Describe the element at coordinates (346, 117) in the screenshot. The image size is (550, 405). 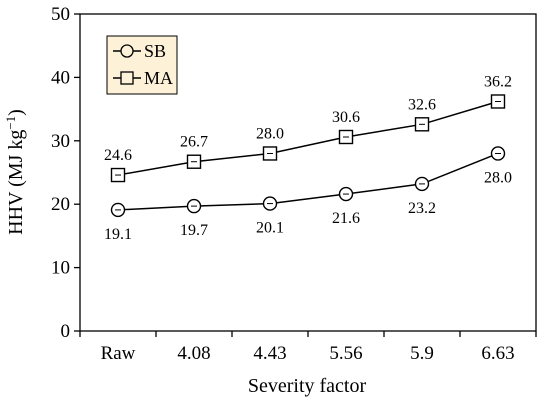
I see `data-label: 30.6` at that location.